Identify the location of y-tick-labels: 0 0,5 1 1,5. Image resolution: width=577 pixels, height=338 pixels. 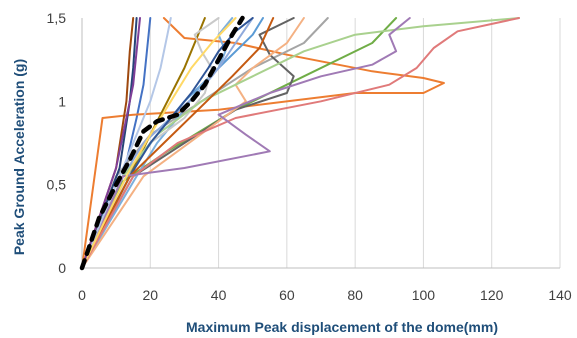
(57, 143).